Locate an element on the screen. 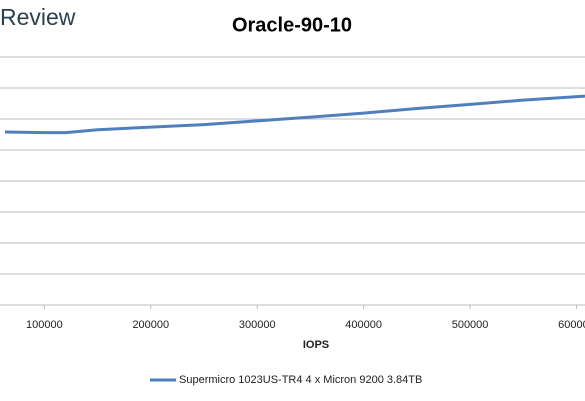  x-tick-label: 500000 is located at coordinates (470, 325).